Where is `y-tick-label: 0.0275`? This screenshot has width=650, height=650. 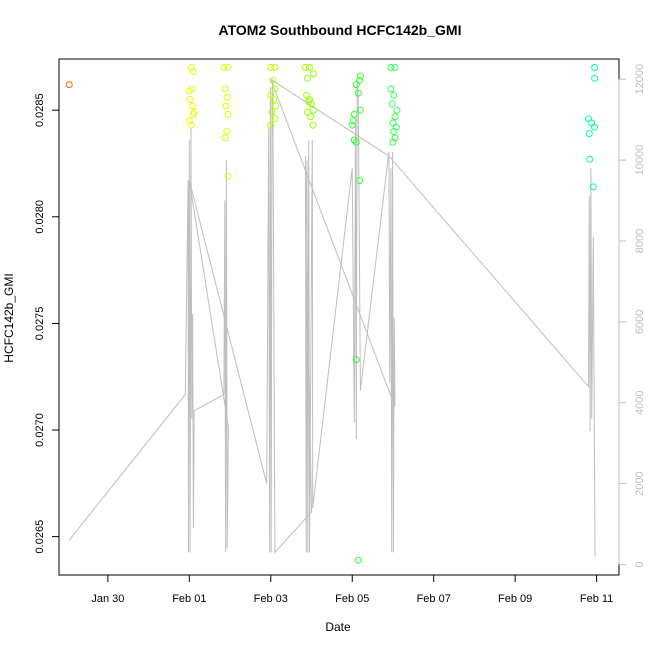 y-tick-label: 0.0275 is located at coordinates (40, 324).